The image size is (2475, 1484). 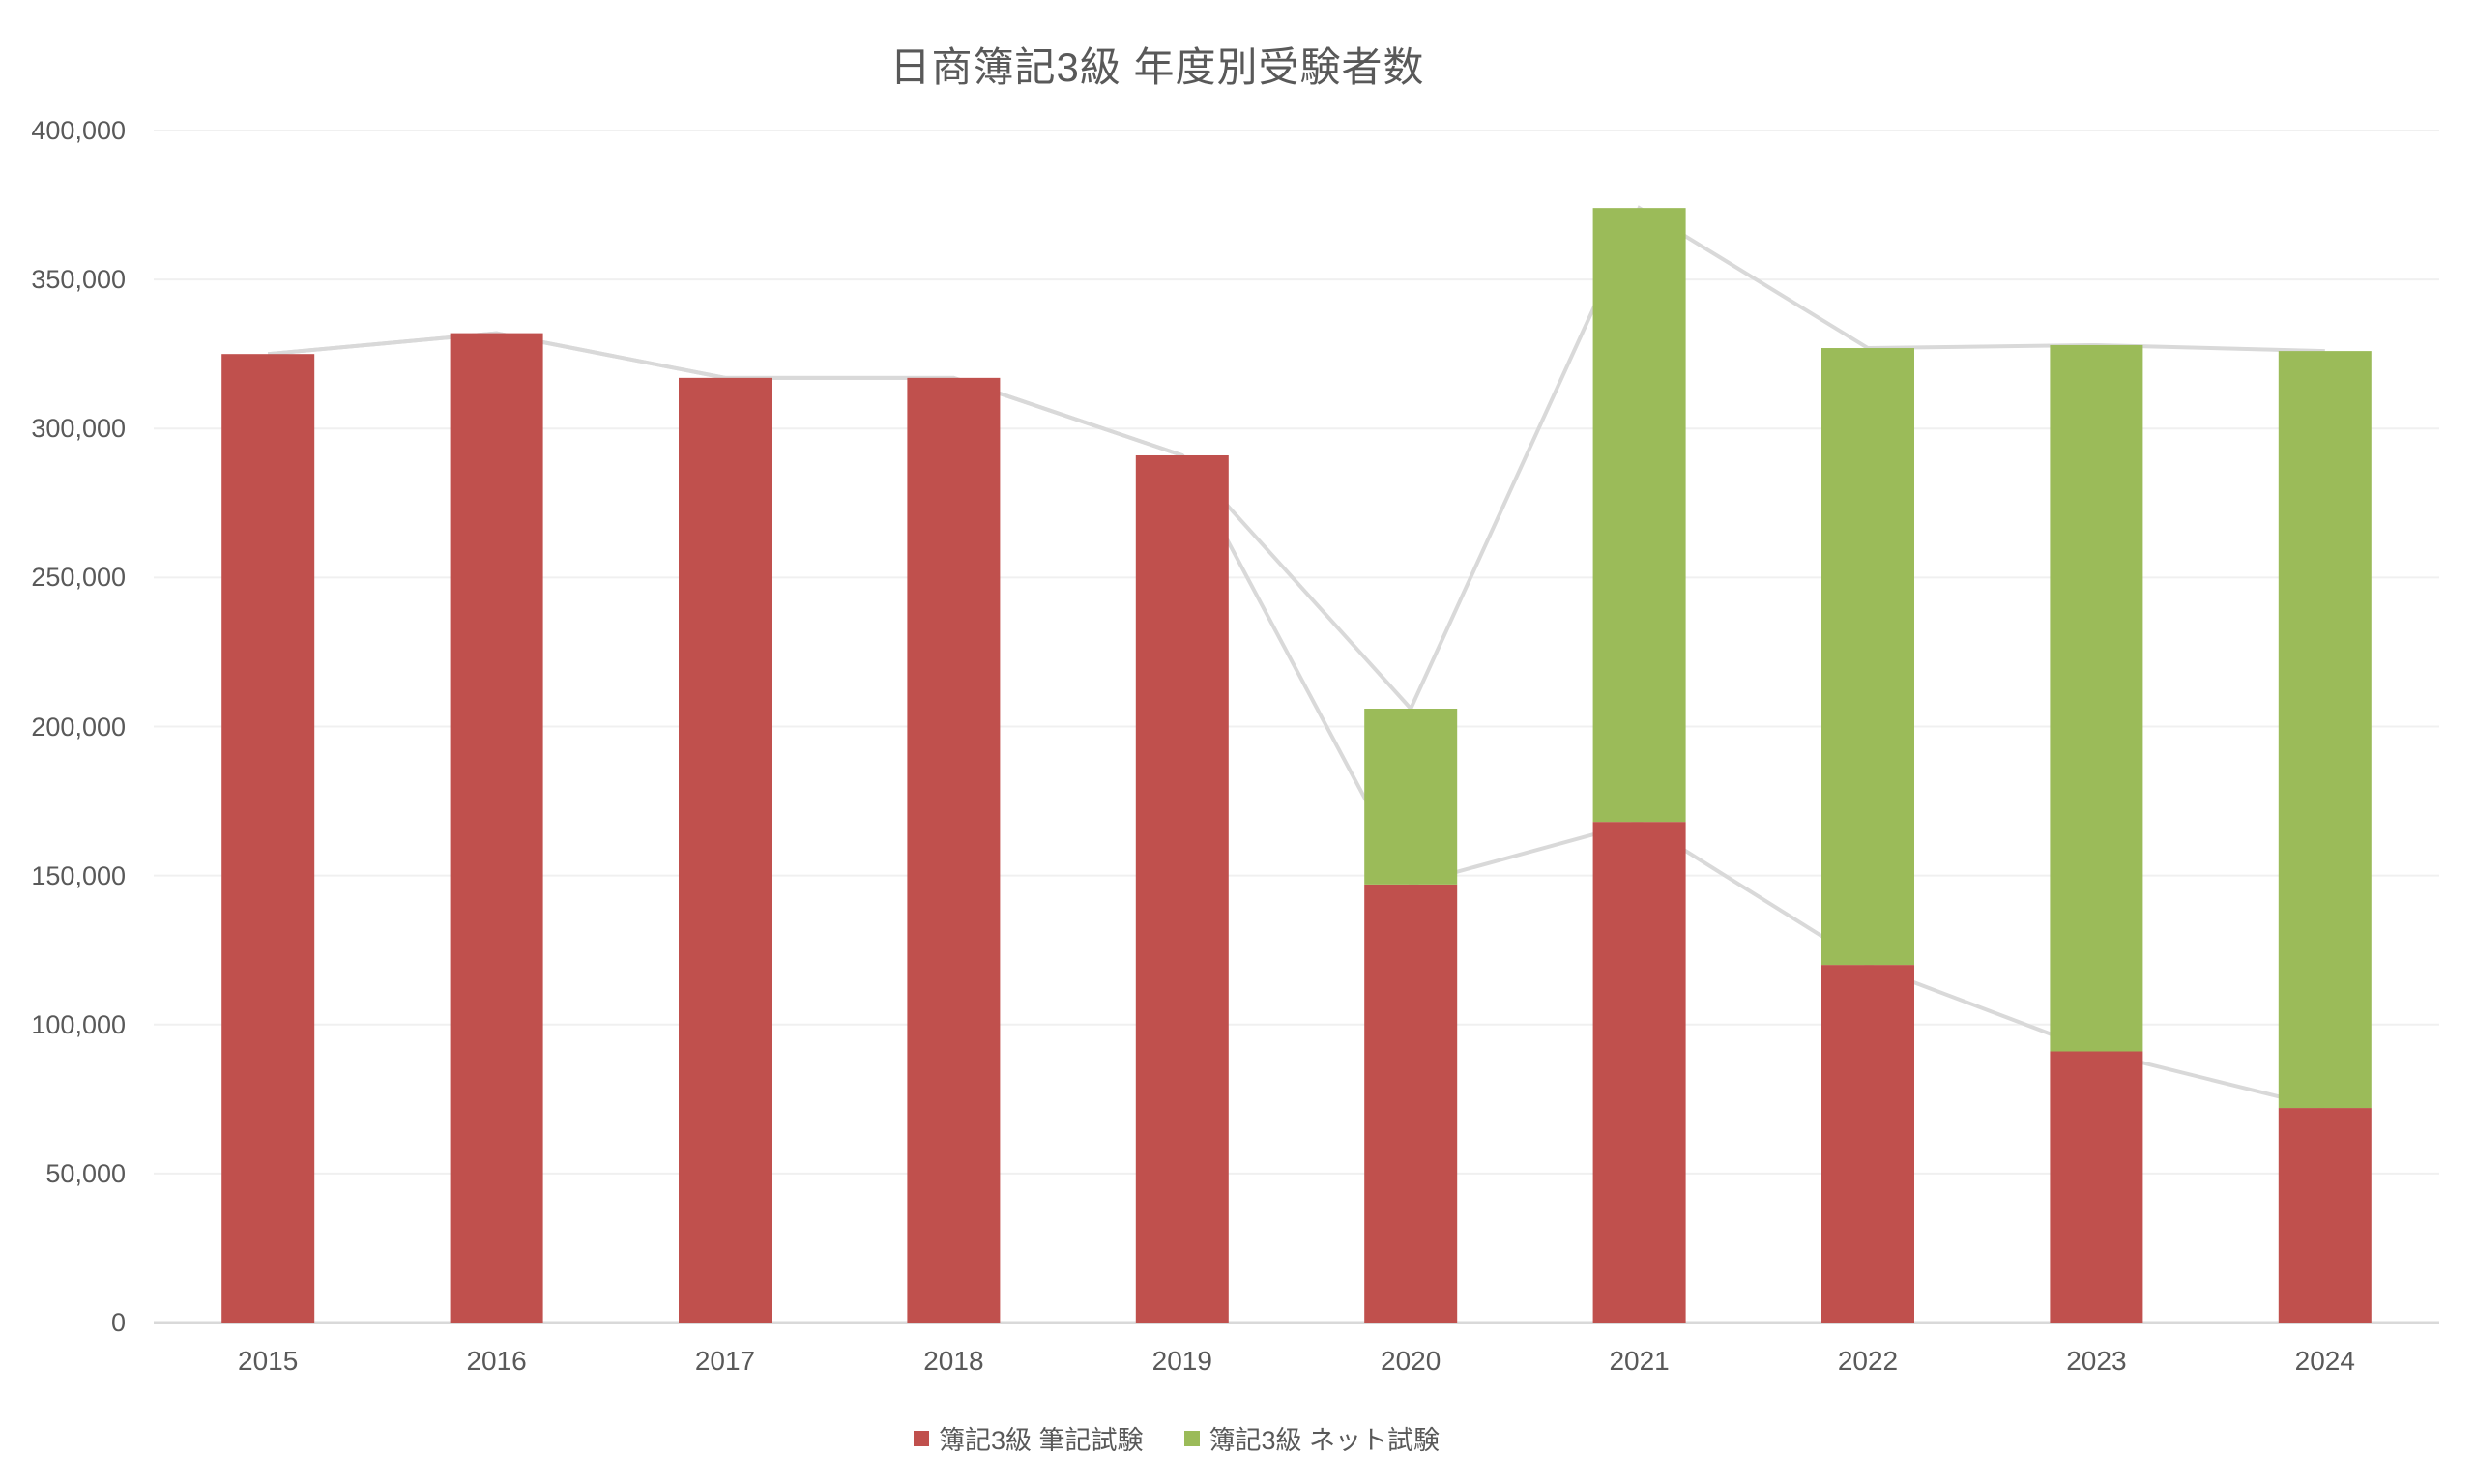 I want to click on legend-item-net: 簿記3級 ネット試験, so click(x=1312, y=1438).